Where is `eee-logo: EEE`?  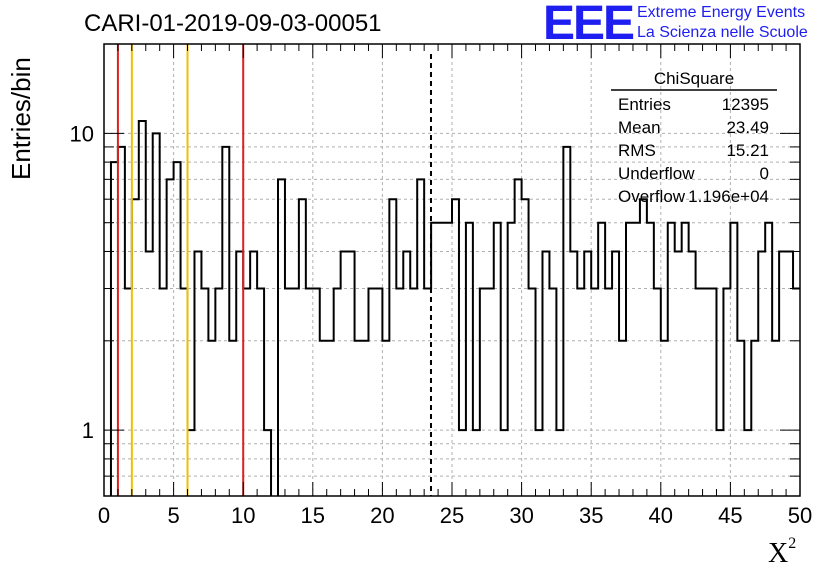 eee-logo: EEE is located at coordinates (589, 25).